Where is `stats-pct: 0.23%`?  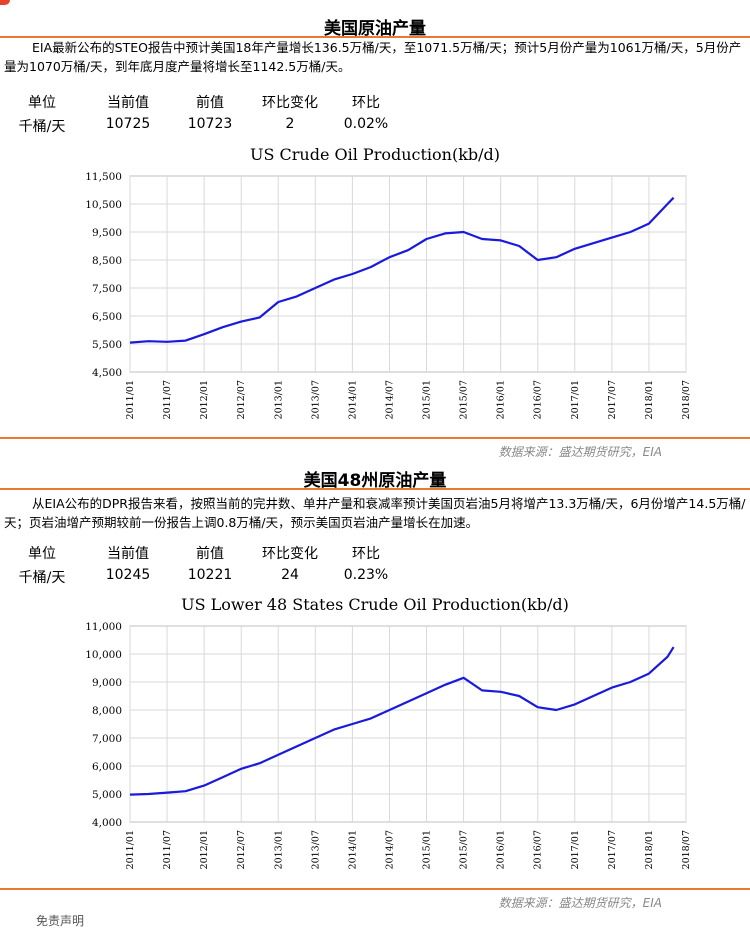 stats-pct: 0.23% is located at coordinates (366, 575).